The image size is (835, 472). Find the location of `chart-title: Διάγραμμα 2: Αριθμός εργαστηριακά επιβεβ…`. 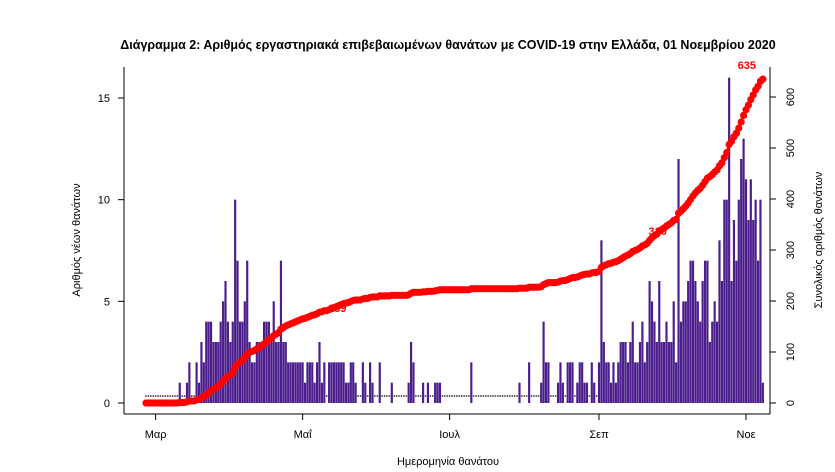

chart-title: Διάγραμμα 2: Αριθμός εργαστηριακά επιβεβ… is located at coordinates (447, 45).